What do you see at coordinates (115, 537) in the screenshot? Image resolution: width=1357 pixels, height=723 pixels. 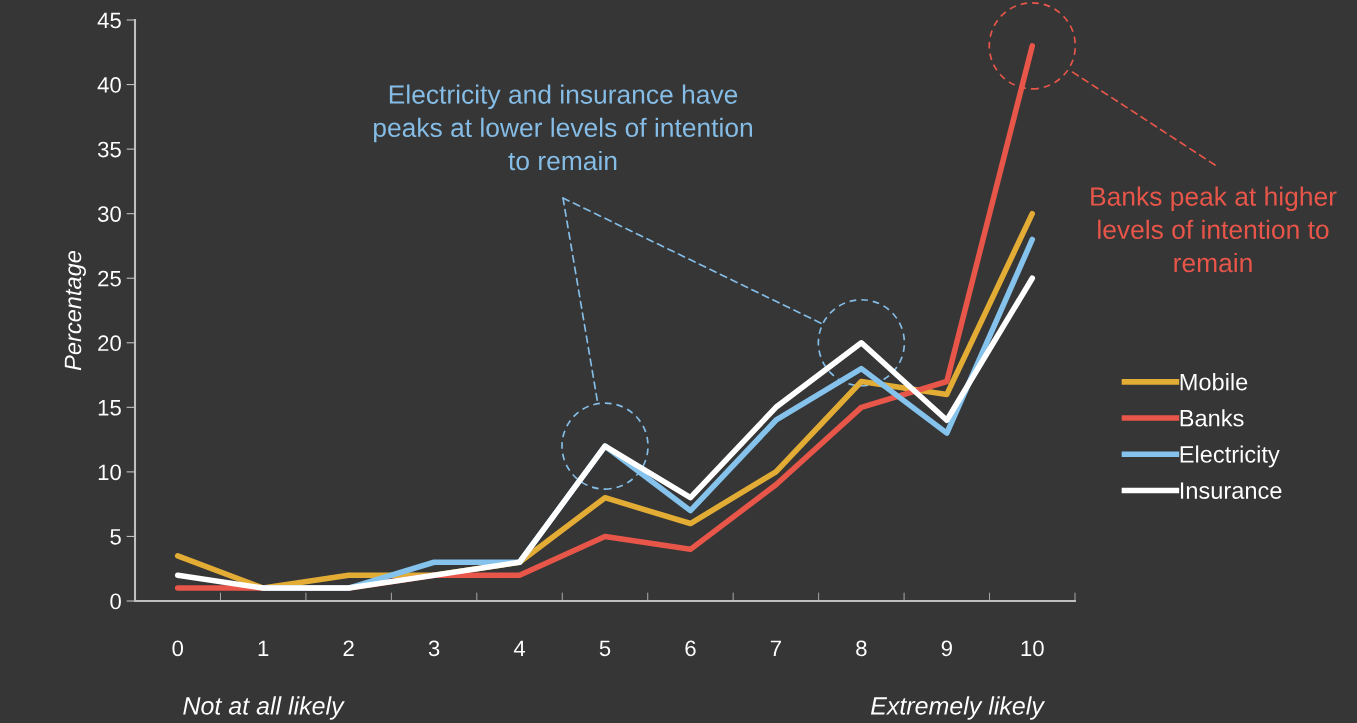 I see `y-tick-label: 5` at bounding box center [115, 537].